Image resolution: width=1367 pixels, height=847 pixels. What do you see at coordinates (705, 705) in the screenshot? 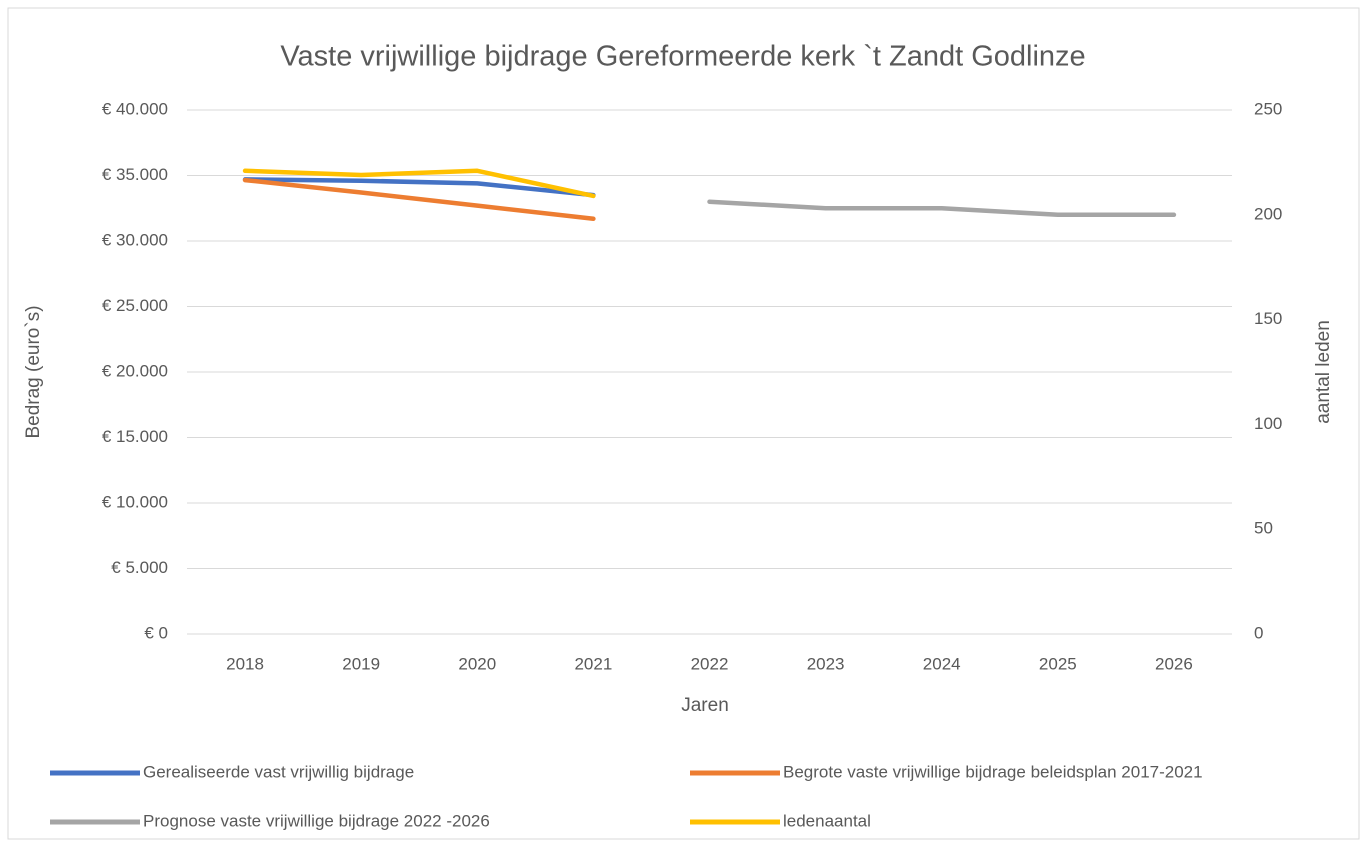
I see `x-axis-title: Jaren` at bounding box center [705, 705].